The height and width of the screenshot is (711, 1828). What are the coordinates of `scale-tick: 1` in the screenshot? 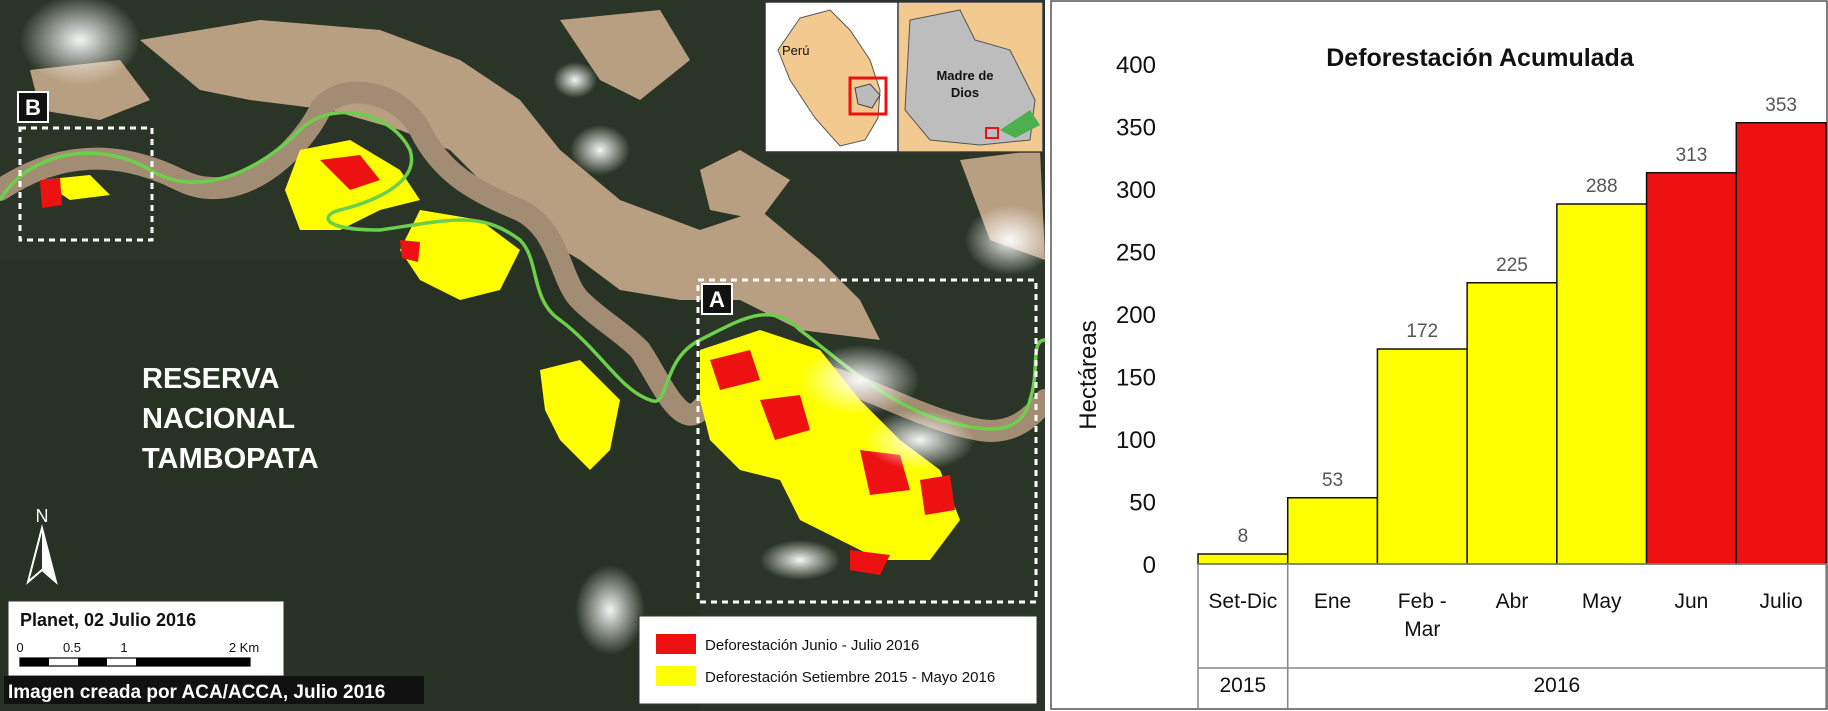 It's located at (123, 647).